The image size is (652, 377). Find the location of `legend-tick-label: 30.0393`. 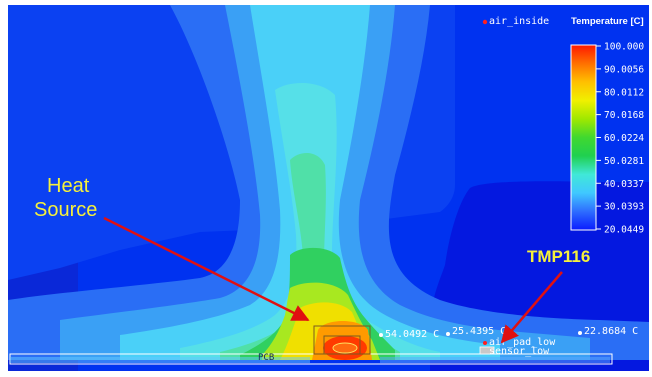

legend-tick-label: 30.0393 is located at coordinates (624, 207).